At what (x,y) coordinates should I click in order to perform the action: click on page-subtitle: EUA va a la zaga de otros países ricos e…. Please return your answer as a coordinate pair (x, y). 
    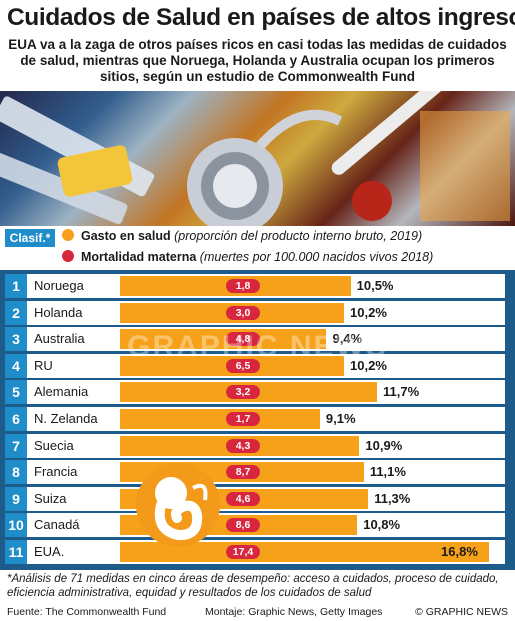
    Looking at the image, I should click on (257, 60).